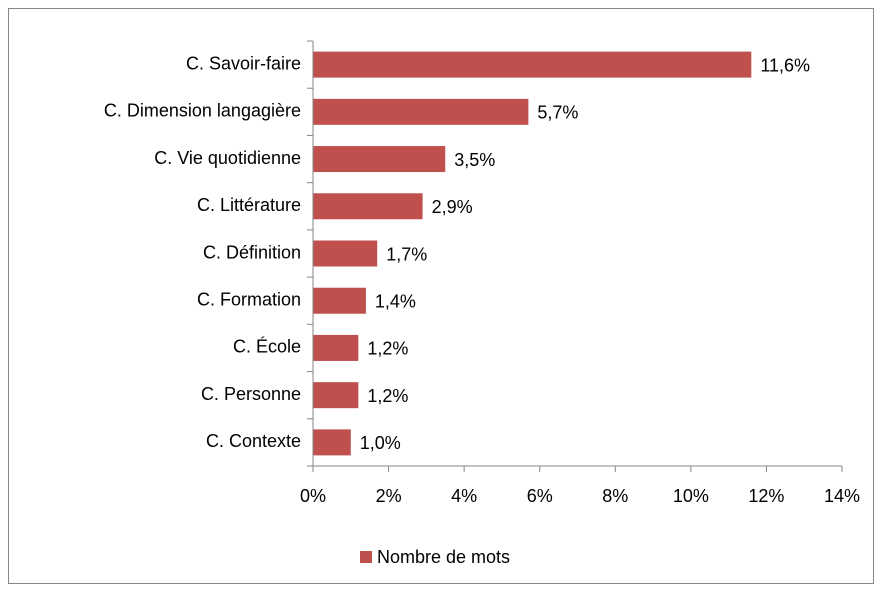 The height and width of the screenshot is (592, 882). I want to click on y-tick-label: C. Vie quotidienne, so click(227, 158).